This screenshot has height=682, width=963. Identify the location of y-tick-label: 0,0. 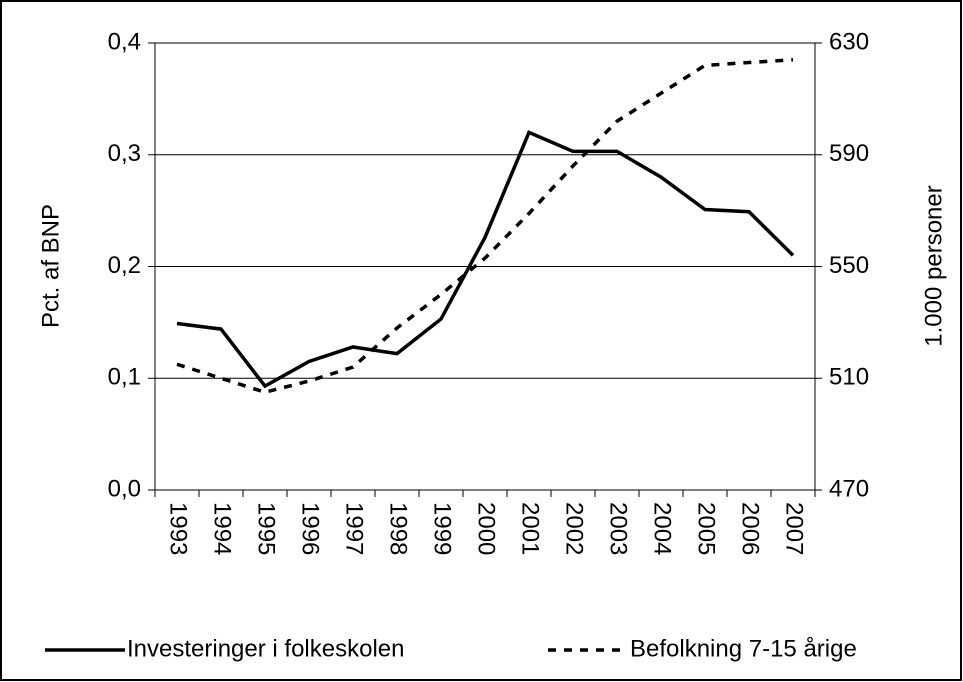
(124, 488).